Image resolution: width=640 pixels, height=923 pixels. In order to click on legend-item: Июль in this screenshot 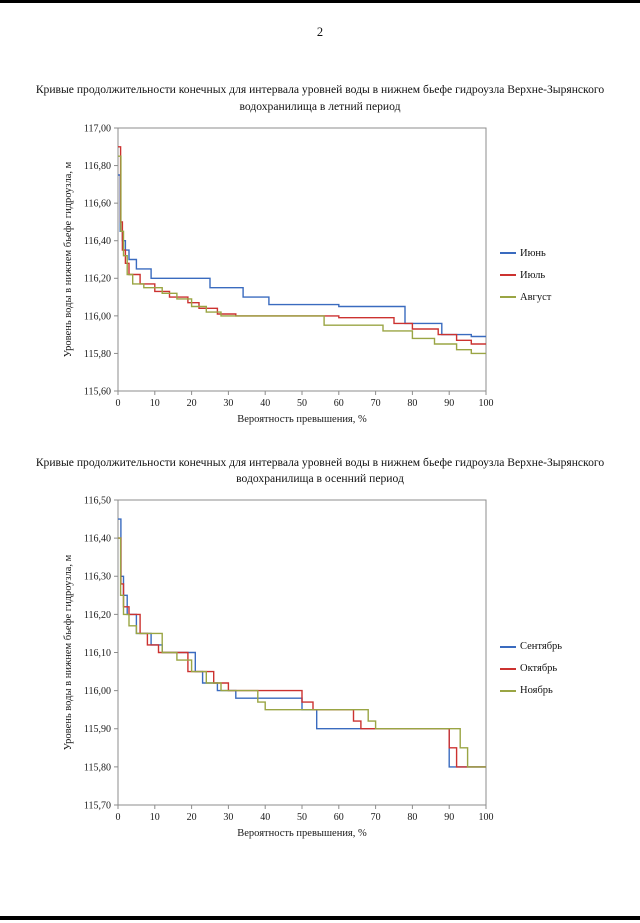, I will do `click(525, 275)`.